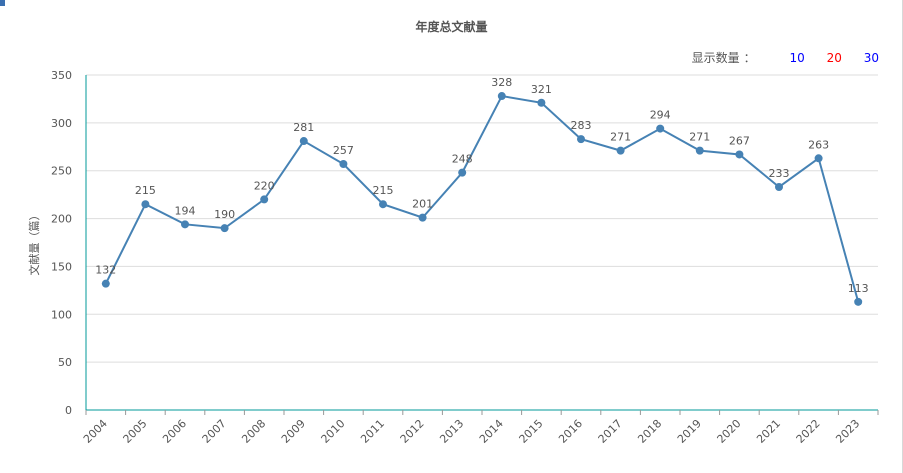 The height and width of the screenshot is (473, 903). Describe the element at coordinates (768, 431) in the screenshot. I see `x-tick-label: 2021` at that location.